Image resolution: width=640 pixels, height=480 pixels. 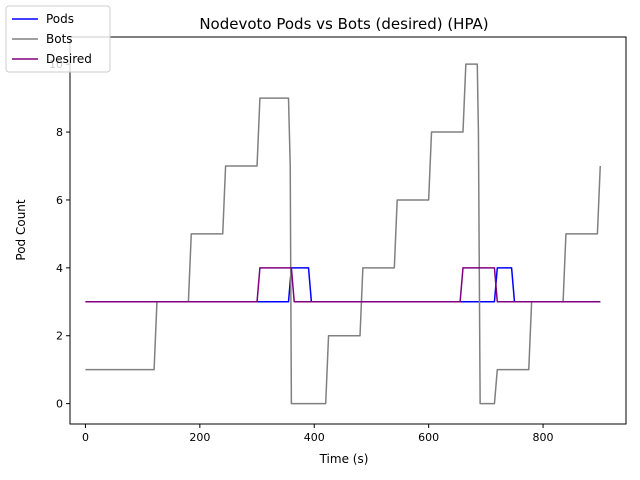 What do you see at coordinates (343, 24) in the screenshot?
I see `chart-title: Nodevoto Pods vs Bots (desired) (HPA)` at bounding box center [343, 24].